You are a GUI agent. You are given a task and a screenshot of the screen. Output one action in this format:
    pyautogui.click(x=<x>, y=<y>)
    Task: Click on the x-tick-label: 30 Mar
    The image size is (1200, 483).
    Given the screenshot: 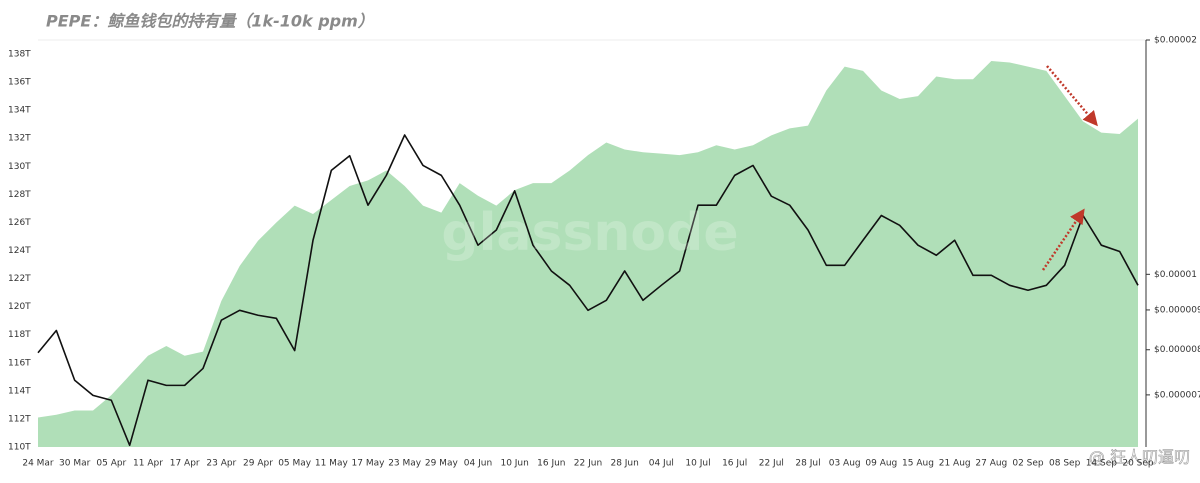 What is the action you would take?
    pyautogui.click(x=75, y=464)
    